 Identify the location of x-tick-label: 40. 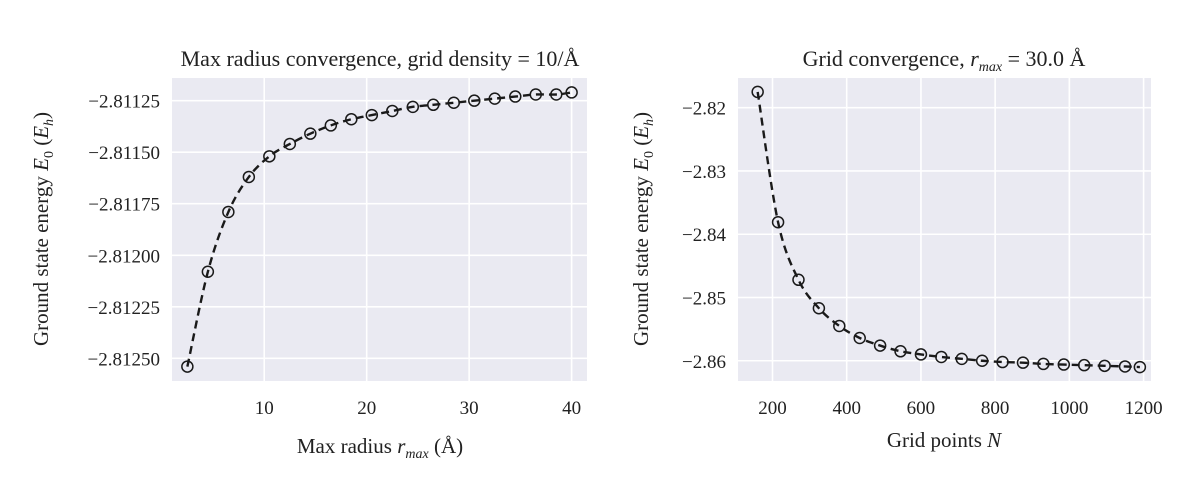
(571, 408).